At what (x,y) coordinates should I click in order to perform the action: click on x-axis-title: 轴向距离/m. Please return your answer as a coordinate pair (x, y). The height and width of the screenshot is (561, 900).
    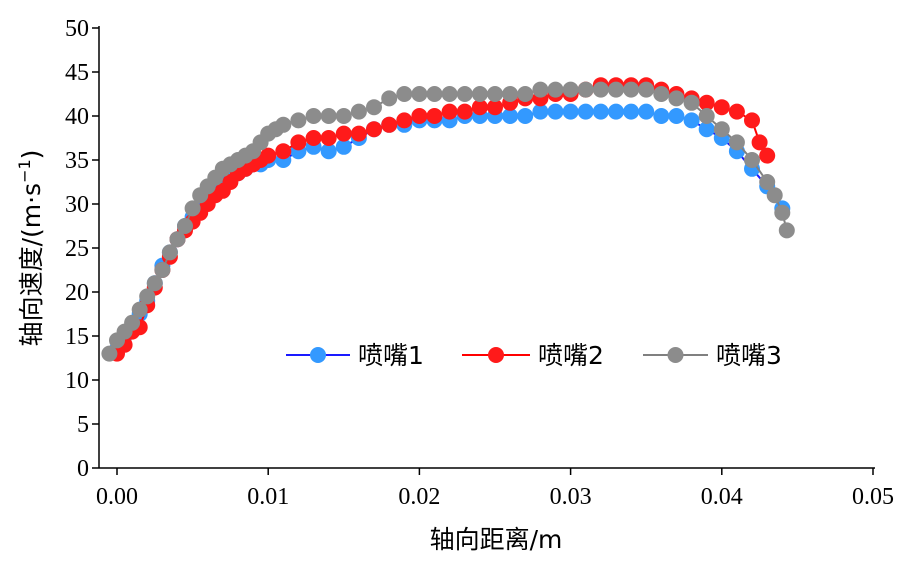
    Looking at the image, I should click on (496, 539).